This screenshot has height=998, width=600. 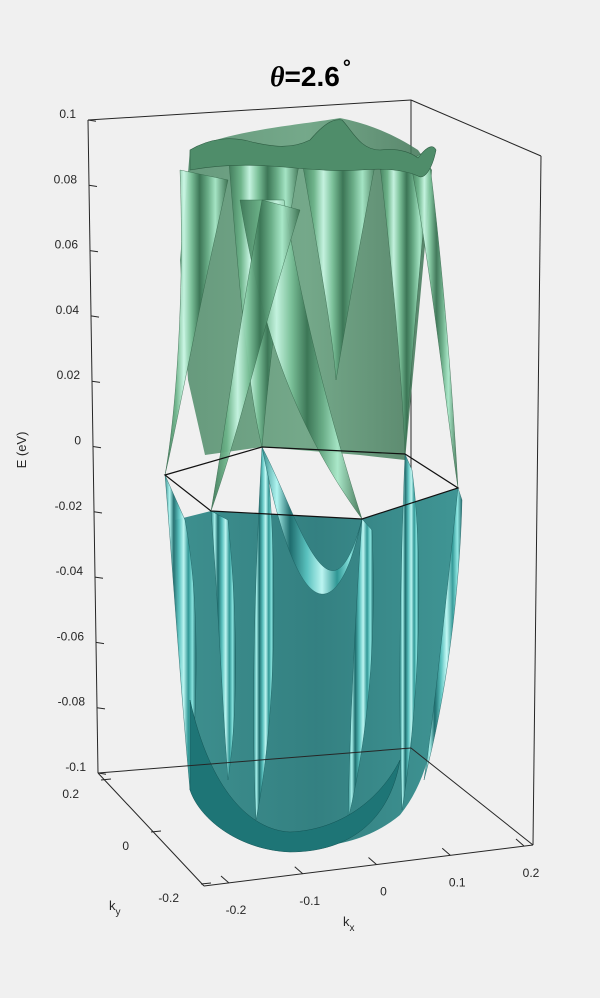 I want to click on lower-band-bottom-sheet, so click(x=295, y=776).